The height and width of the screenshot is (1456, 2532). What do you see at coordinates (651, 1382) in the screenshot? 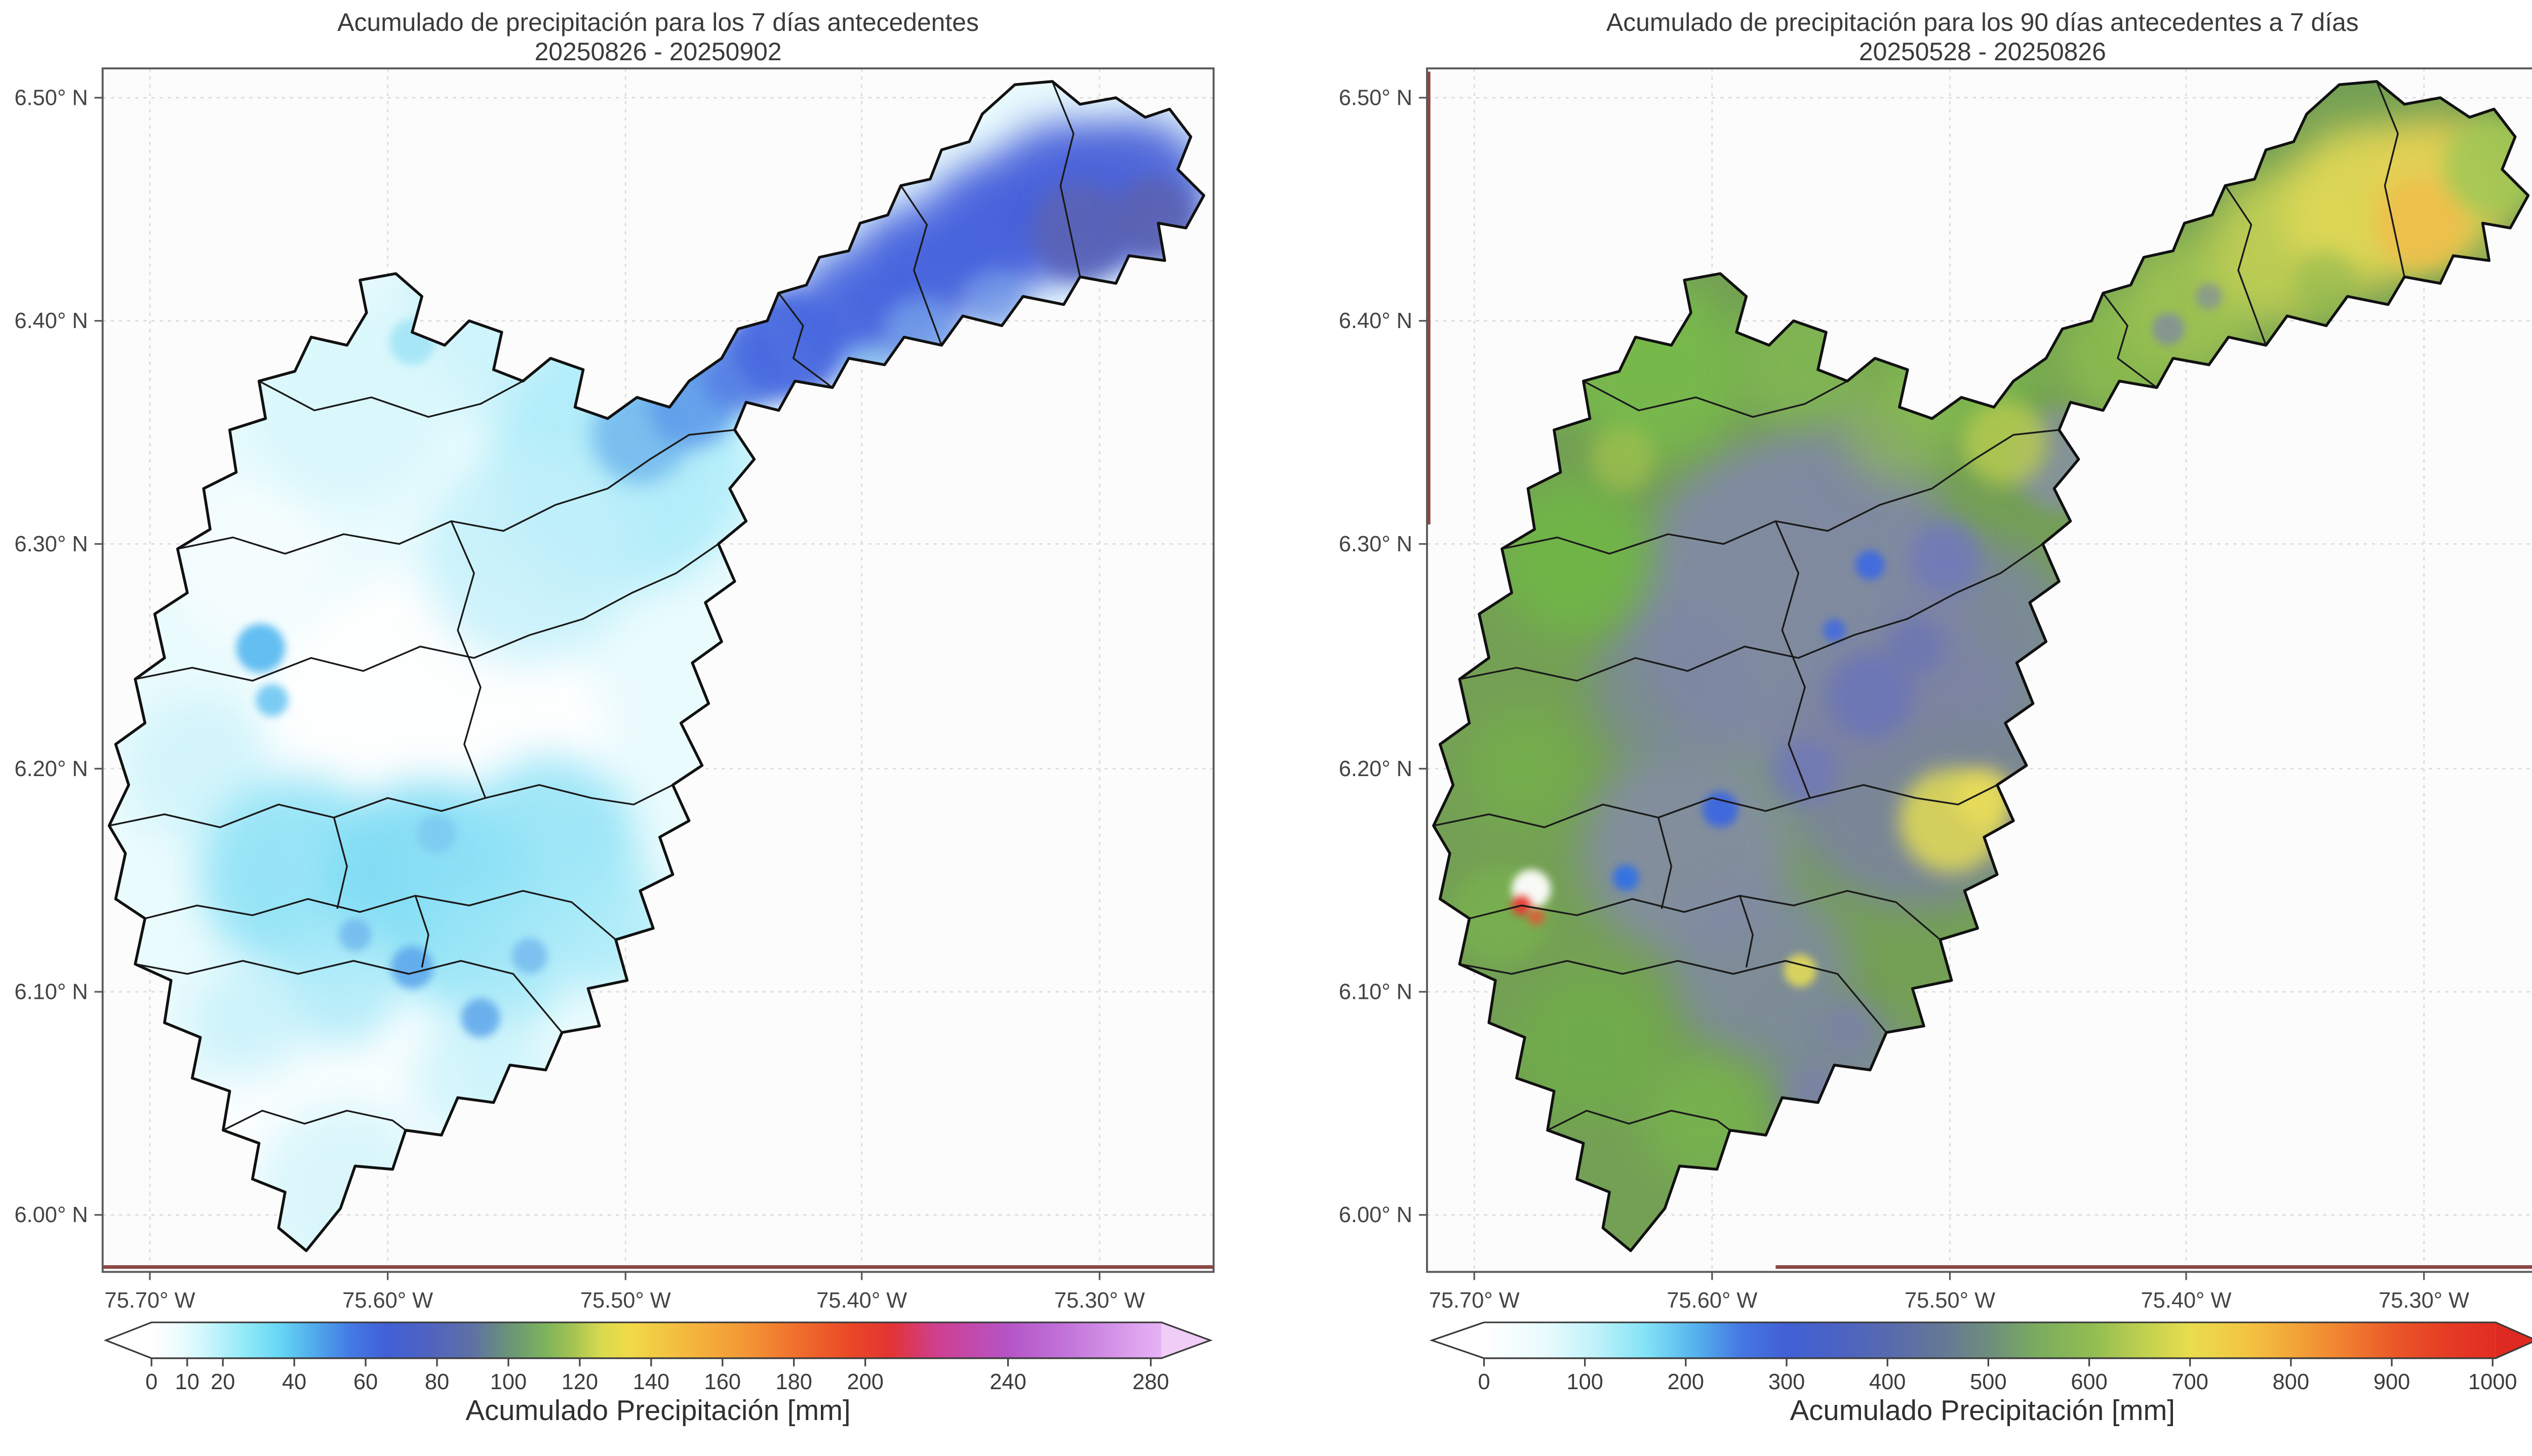
I see `colorbar-tick-label: 140` at bounding box center [651, 1382].